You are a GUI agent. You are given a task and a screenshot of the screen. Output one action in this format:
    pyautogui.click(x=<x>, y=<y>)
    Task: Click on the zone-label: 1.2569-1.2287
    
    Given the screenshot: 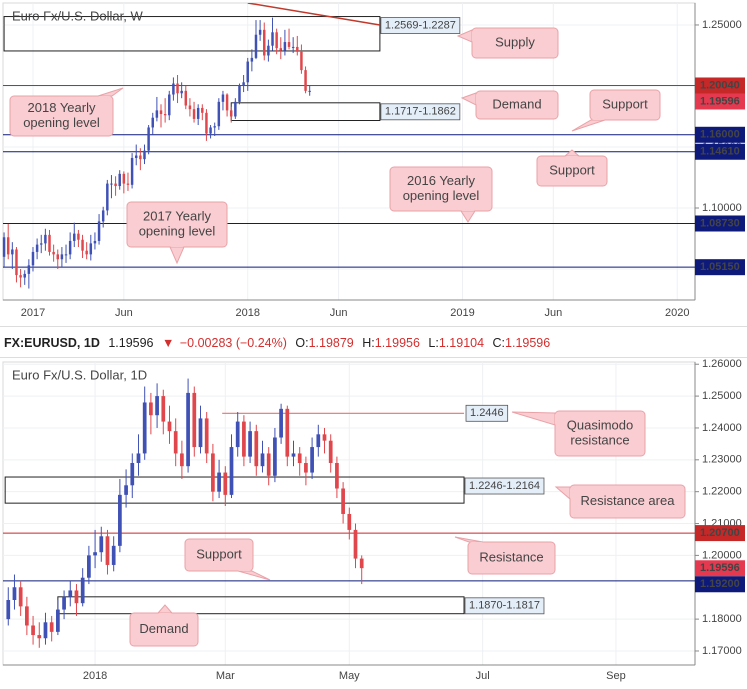 What is the action you would take?
    pyautogui.click(x=420, y=25)
    